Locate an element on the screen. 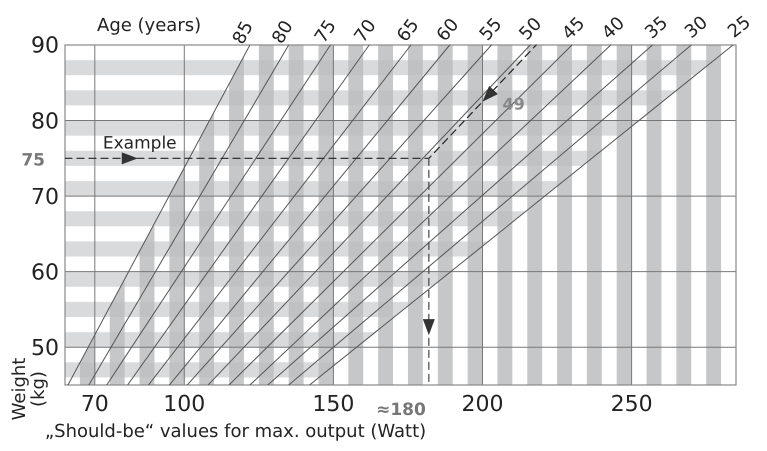  text: 80 is located at coordinates (283, 32).